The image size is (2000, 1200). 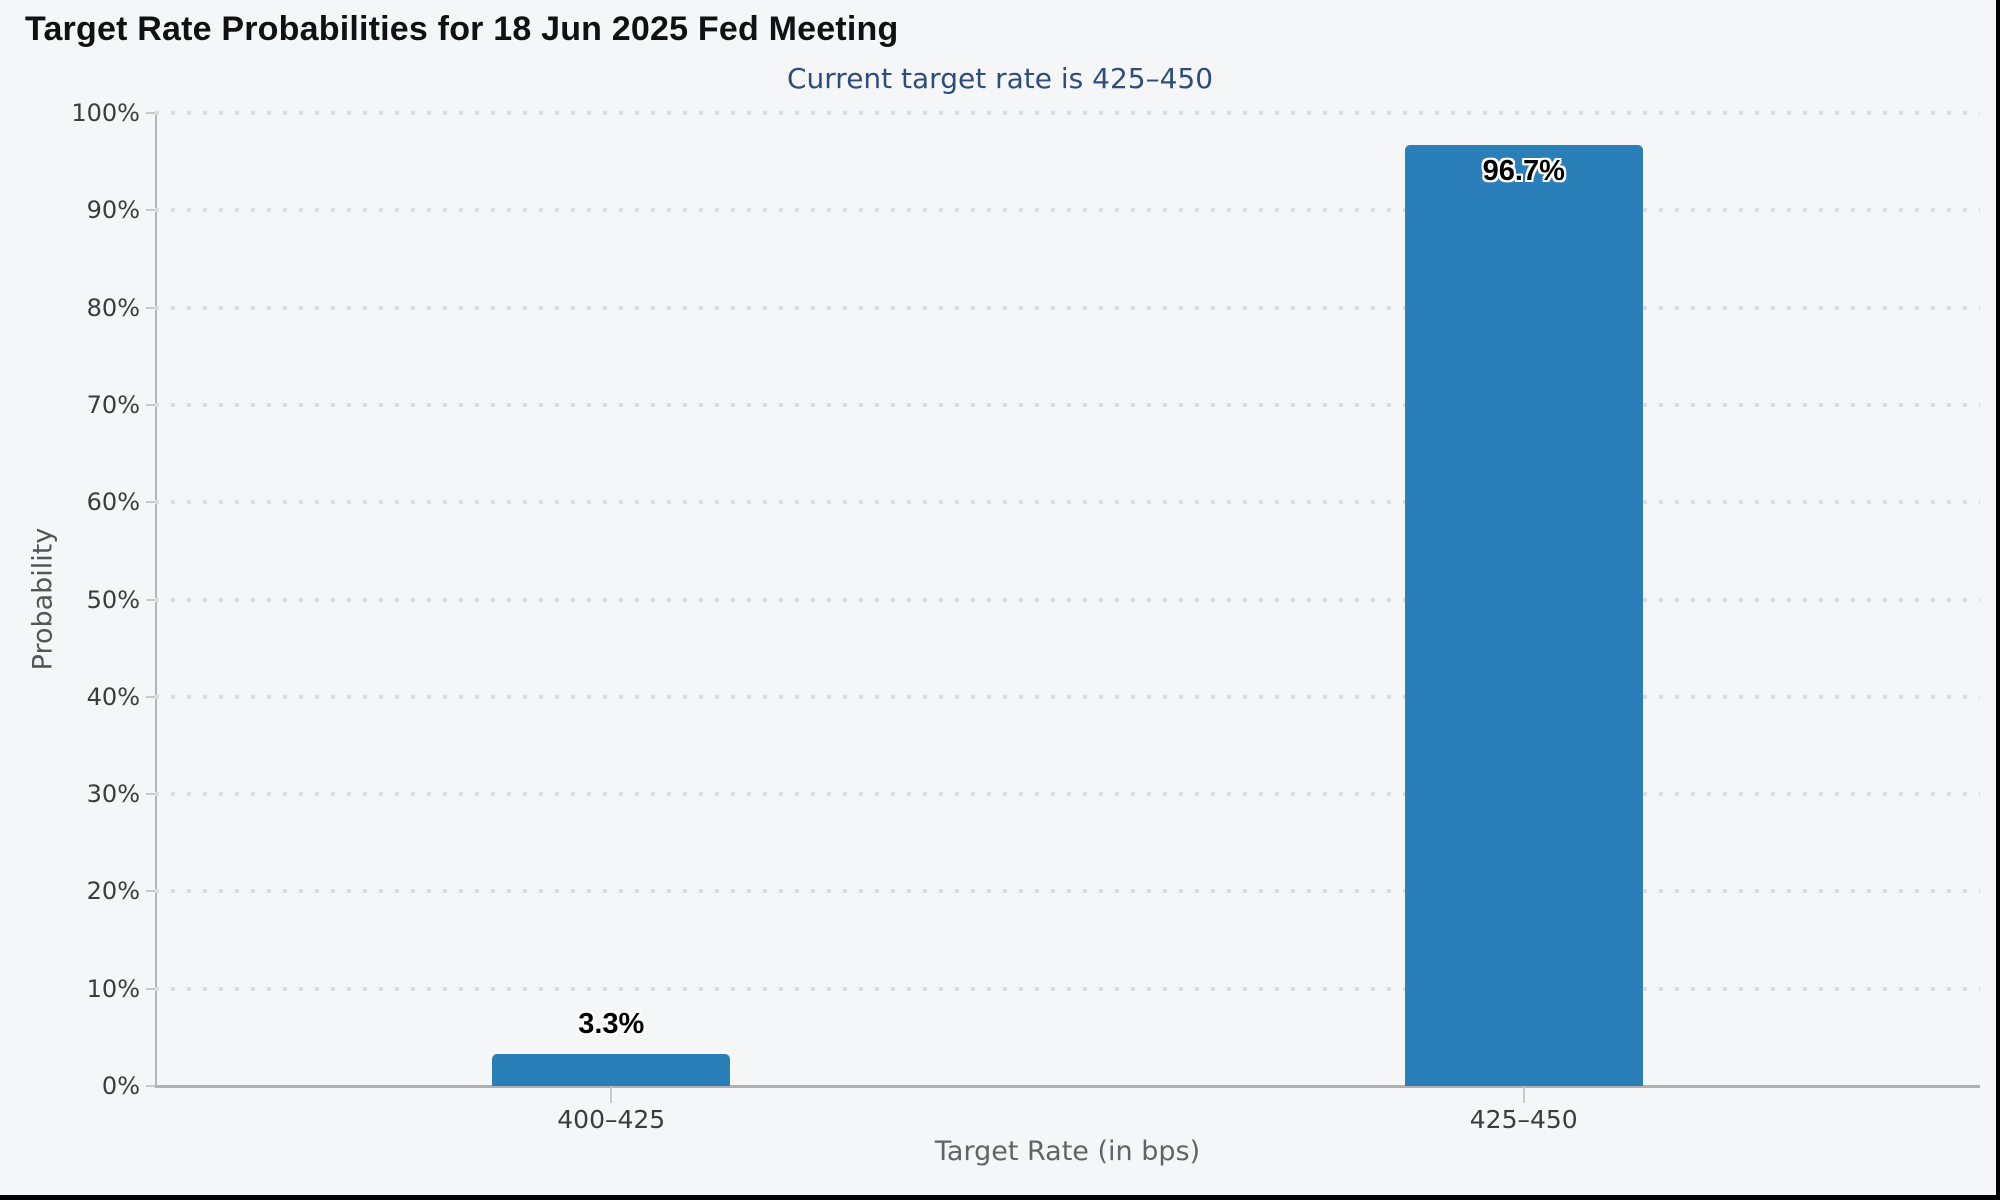 What do you see at coordinates (113, 794) in the screenshot?
I see `y-tick-label-30: 30%` at bounding box center [113, 794].